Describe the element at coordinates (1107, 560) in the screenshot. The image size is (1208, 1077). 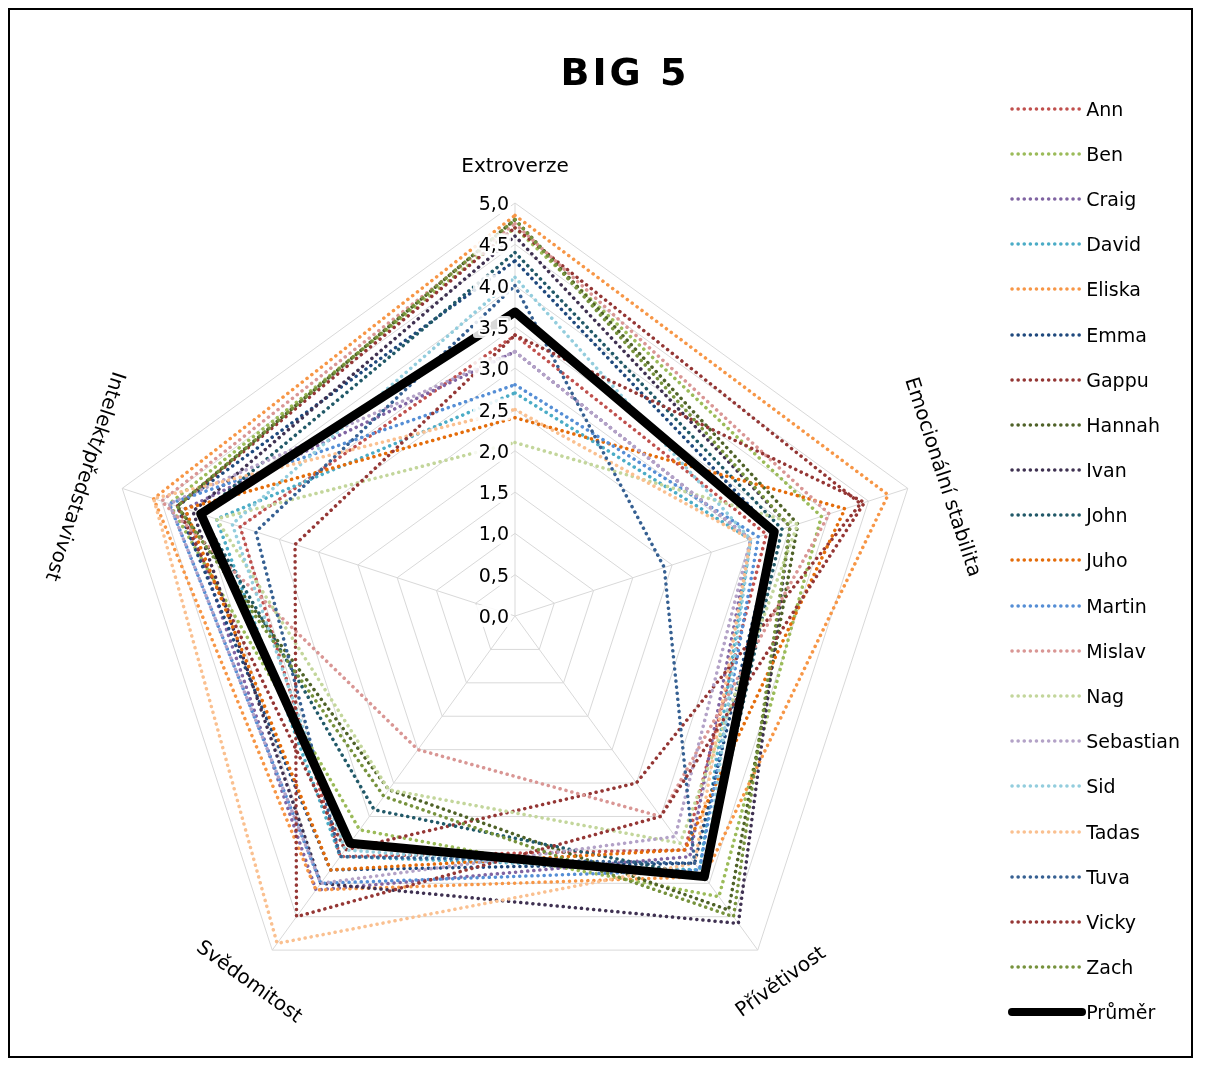
I see `legend-label: Juho` at that location.